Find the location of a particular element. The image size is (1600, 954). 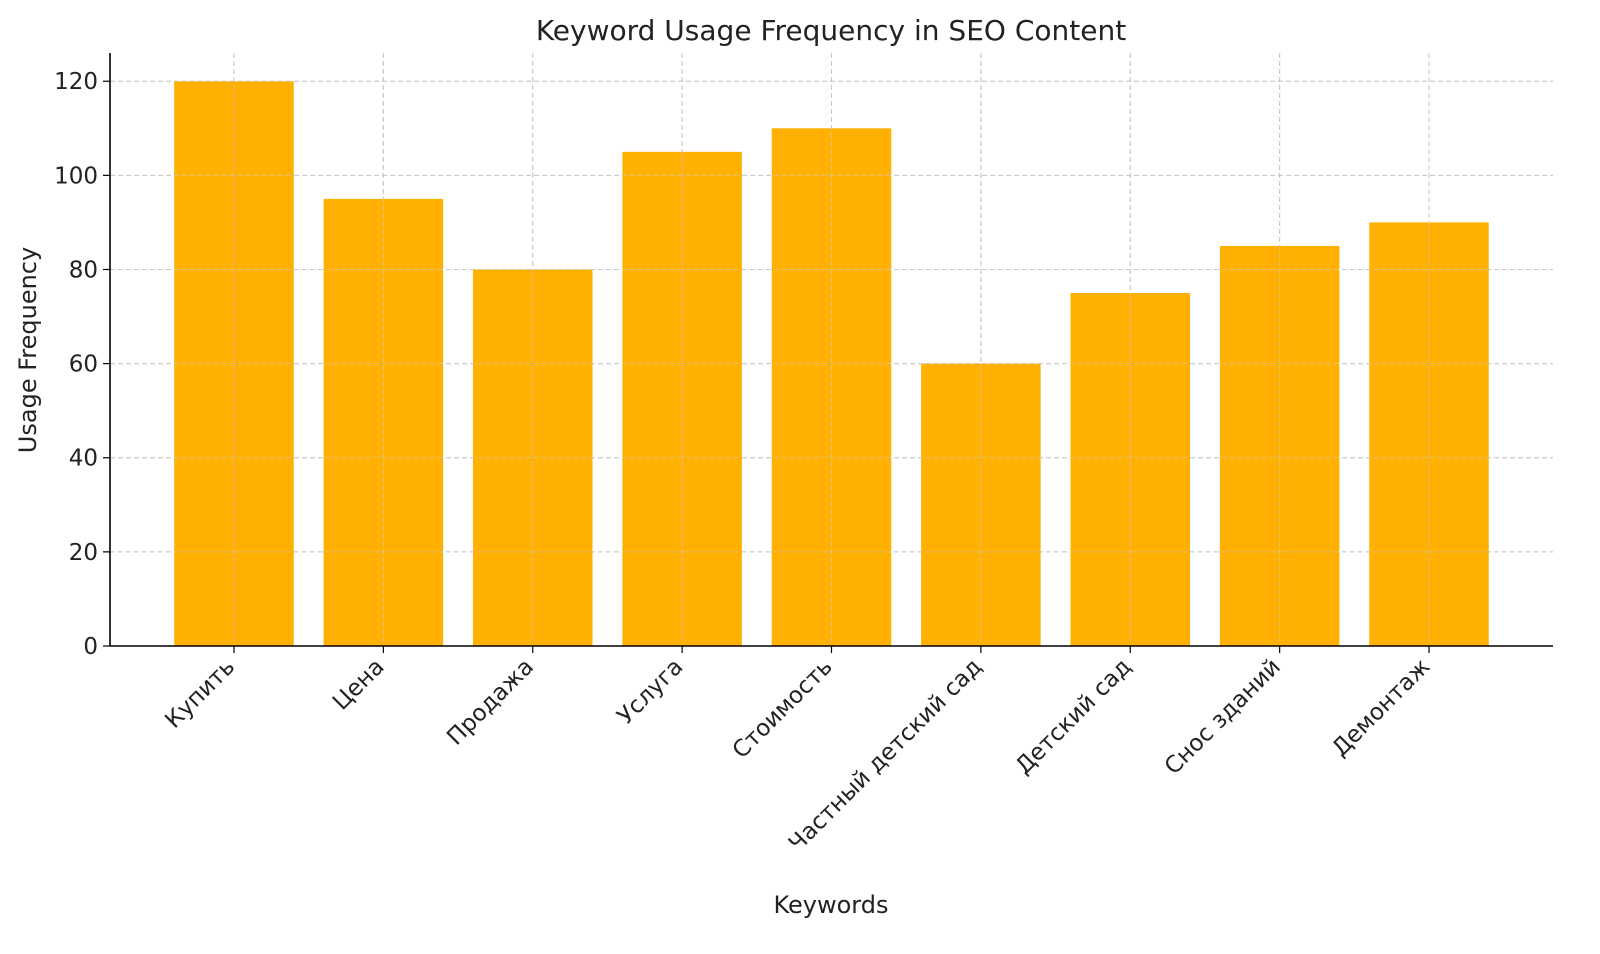

y-tick-label: 100 is located at coordinates (76, 176).